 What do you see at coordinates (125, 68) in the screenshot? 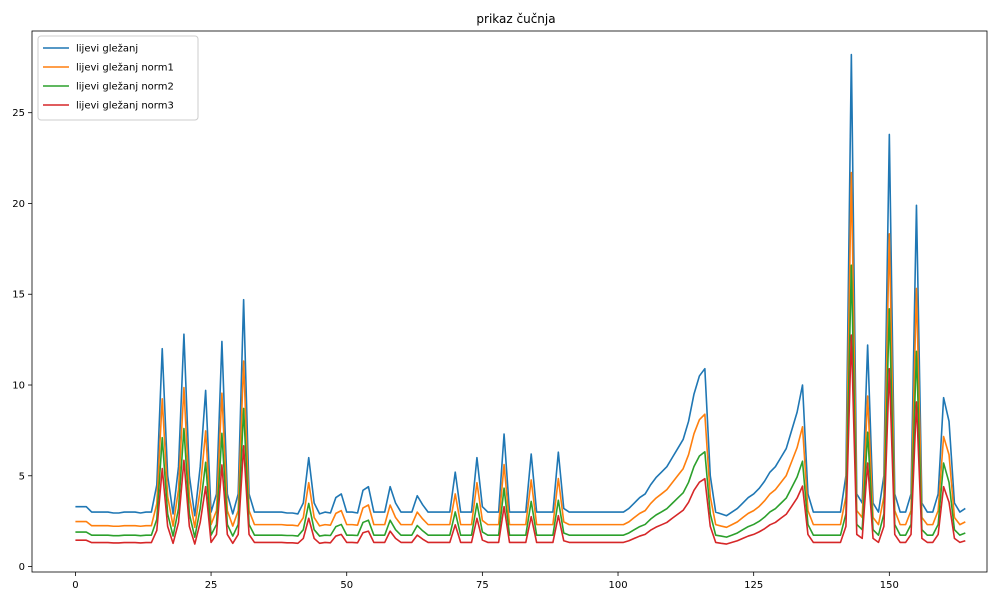
I see `legend-label: lijevi gležanj norm1` at bounding box center [125, 68].